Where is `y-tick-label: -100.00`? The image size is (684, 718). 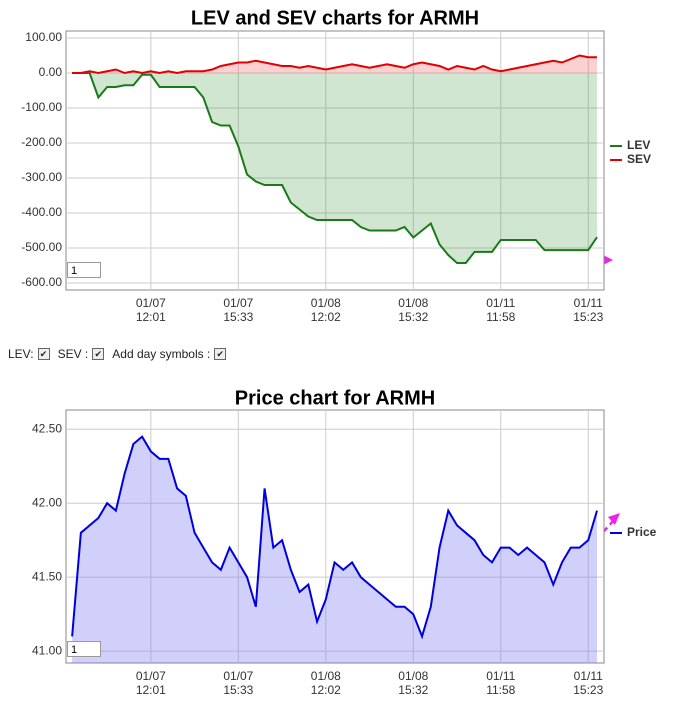
y-tick-label: -100.00 is located at coordinates (41, 107).